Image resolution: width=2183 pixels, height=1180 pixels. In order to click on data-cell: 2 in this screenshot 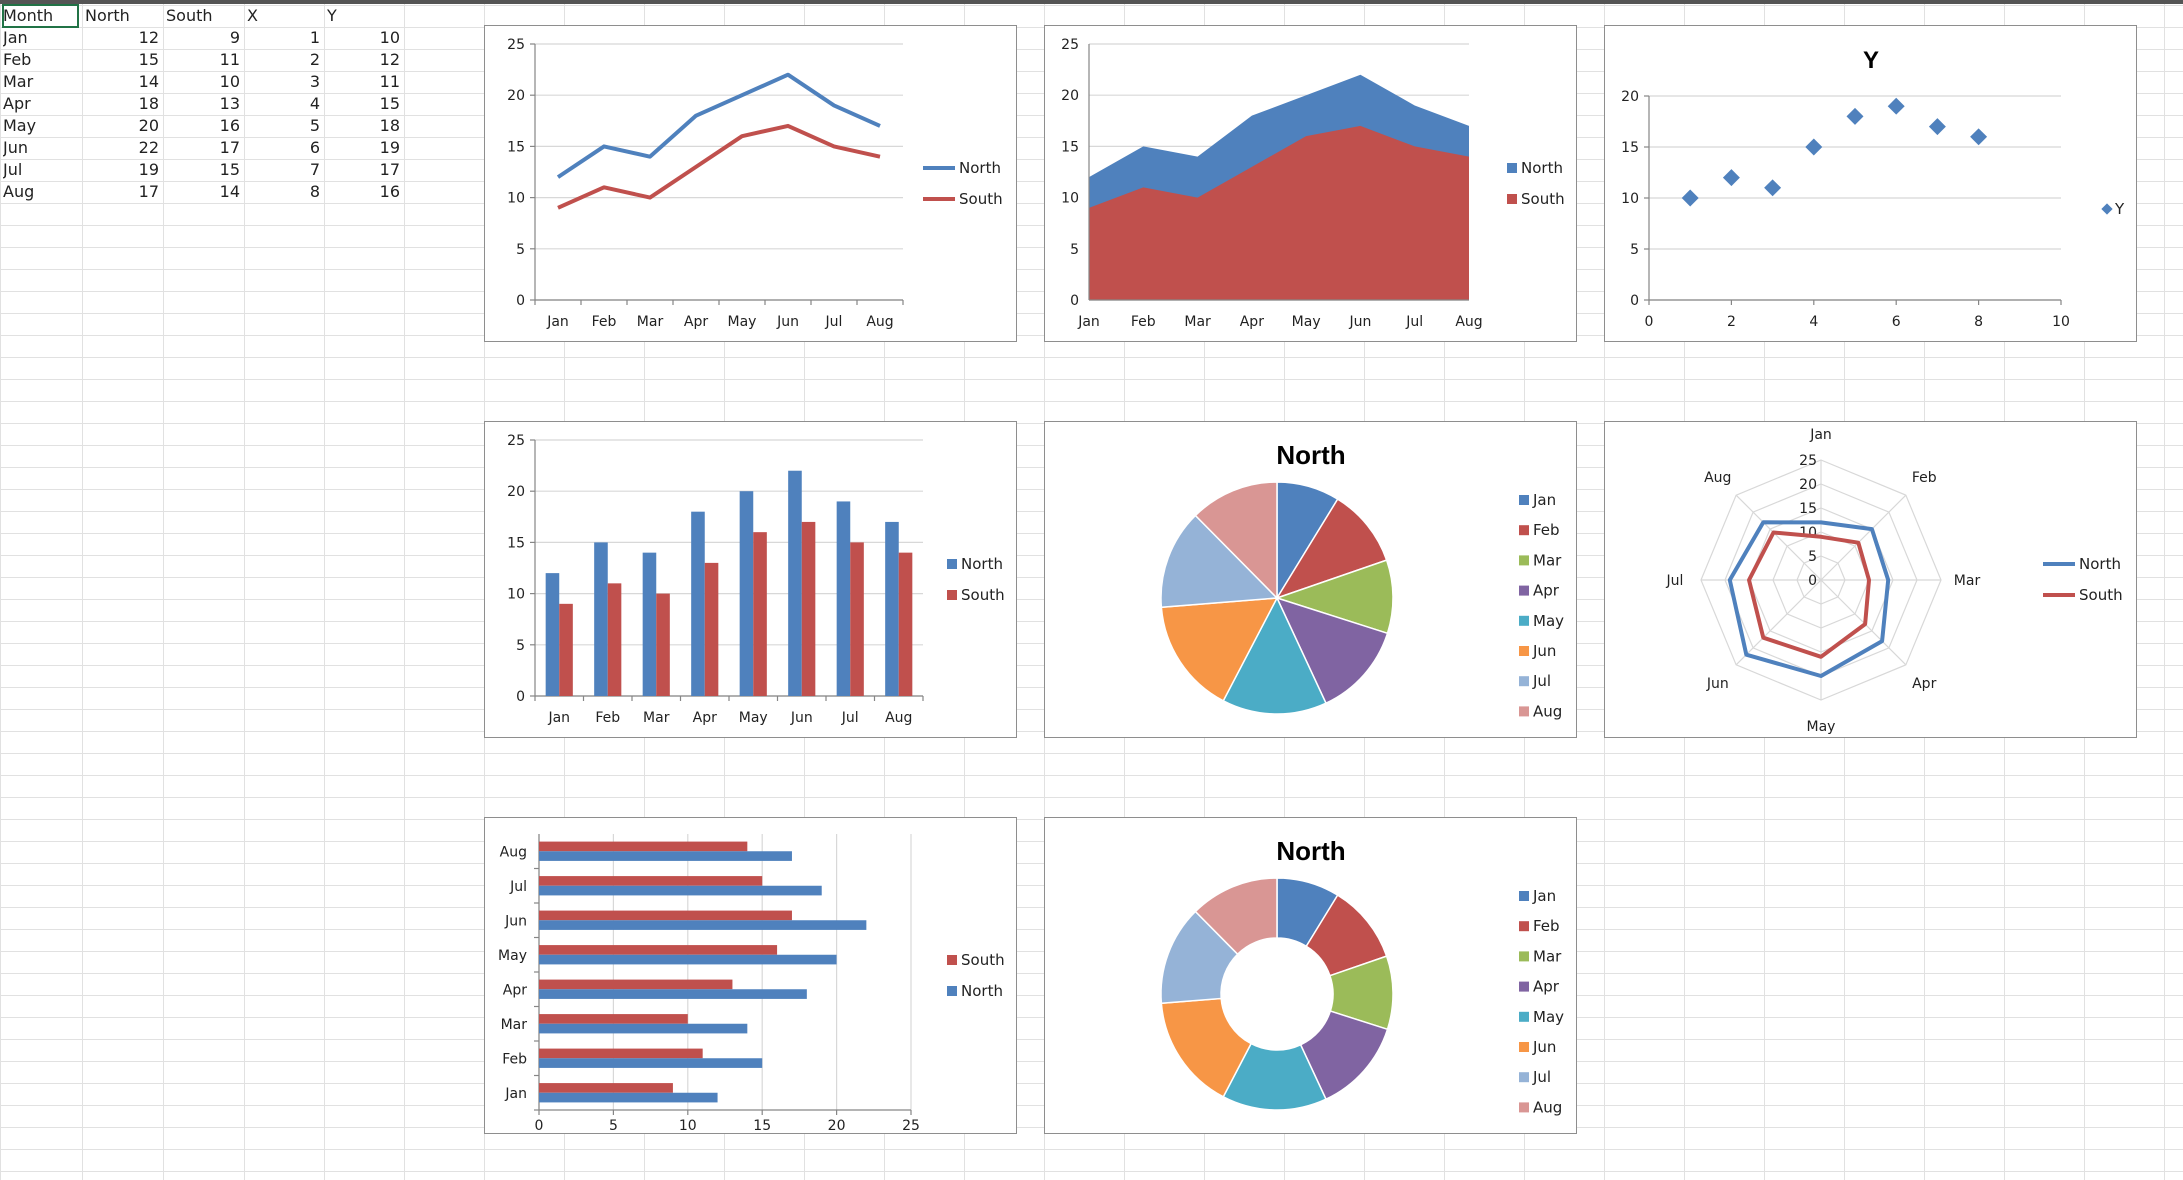, I will do `click(314, 59)`.